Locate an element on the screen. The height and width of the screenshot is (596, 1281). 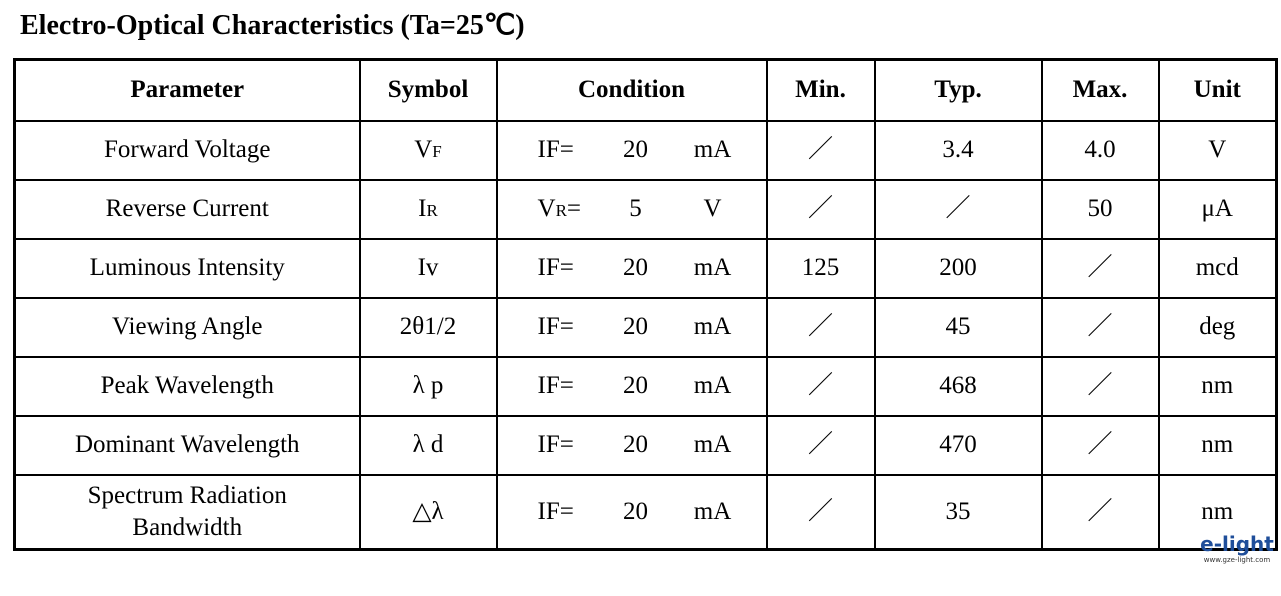
typ-cell: 468 is located at coordinates (958, 386).